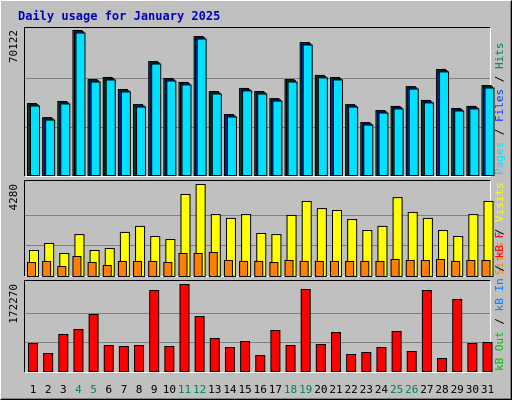  What do you see at coordinates (457, 389) in the screenshot?
I see `x-tick-label: 29` at bounding box center [457, 389].